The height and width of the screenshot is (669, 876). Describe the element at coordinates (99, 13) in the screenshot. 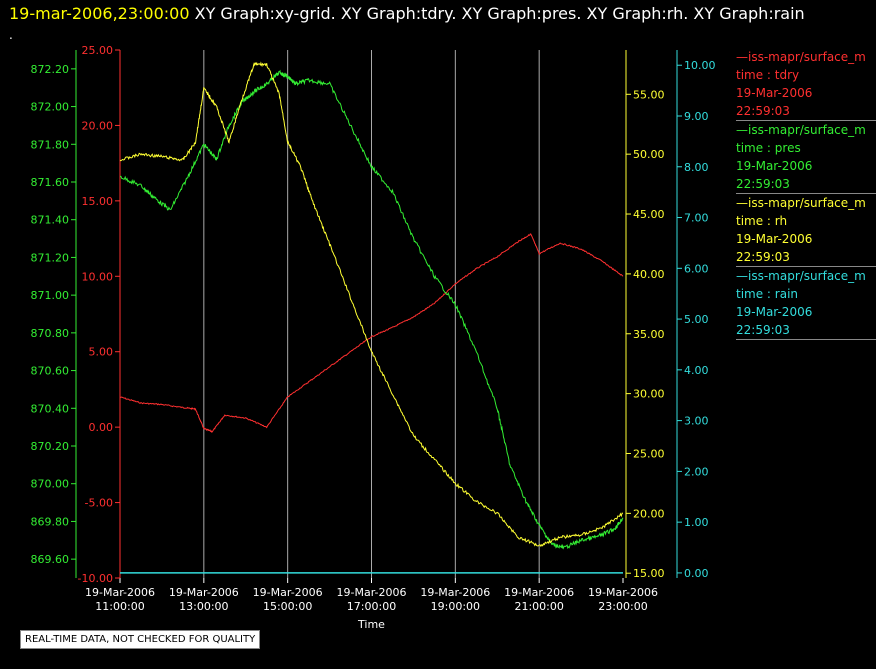

I see `title-date: 19-mar-2006,23:00:00` at that location.